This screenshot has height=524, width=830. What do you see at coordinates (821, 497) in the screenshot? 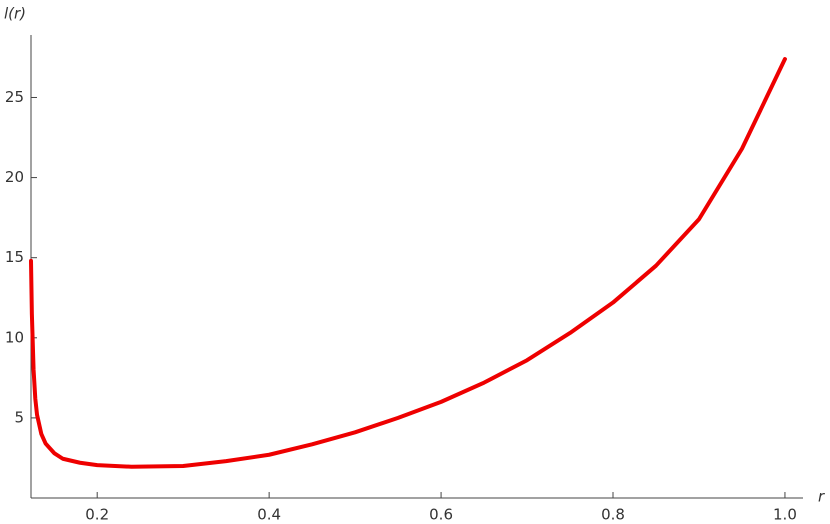
I see `x-axis-label: r` at bounding box center [821, 497].